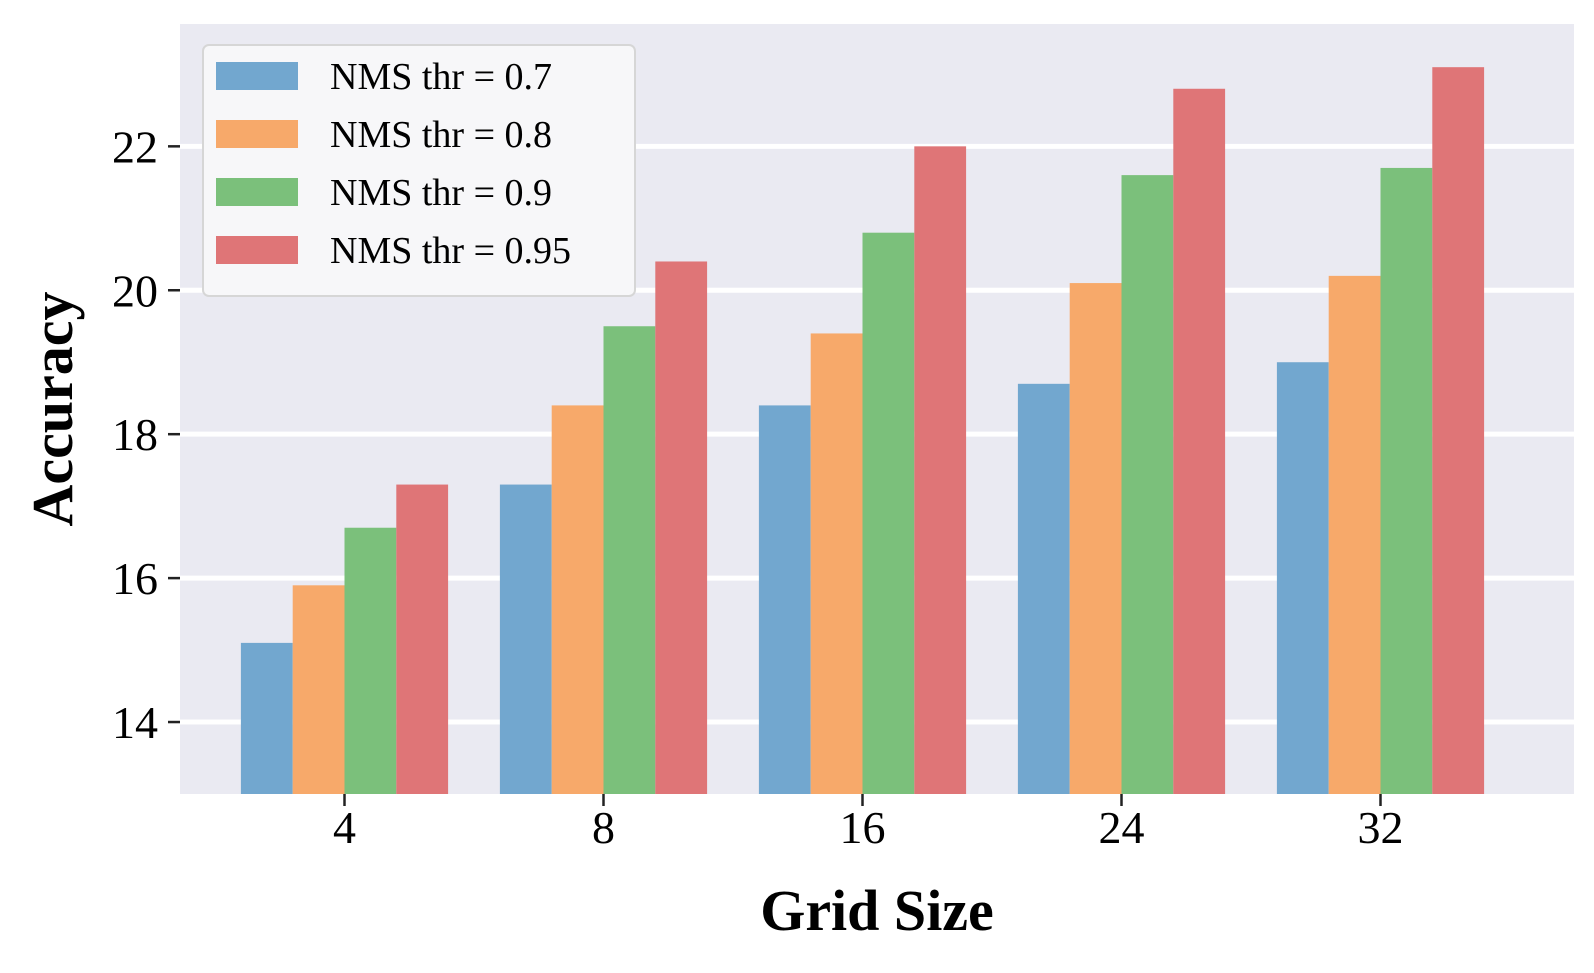 Image resolution: width=1594 pixels, height=973 pixels. I want to click on y-tick-label: 18, so click(135, 434).